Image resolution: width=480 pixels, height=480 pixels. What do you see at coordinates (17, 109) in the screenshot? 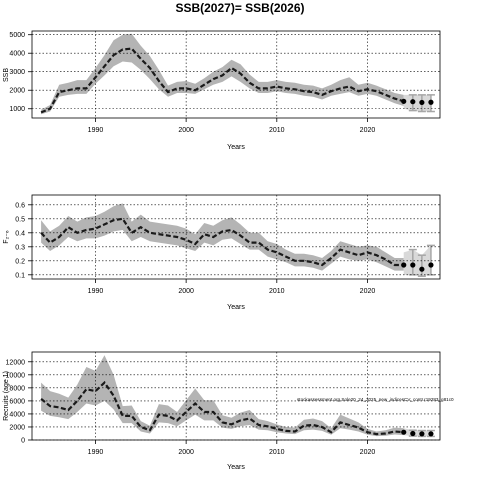
I see `ssb-y-tick-label: 1000` at bounding box center [17, 109].